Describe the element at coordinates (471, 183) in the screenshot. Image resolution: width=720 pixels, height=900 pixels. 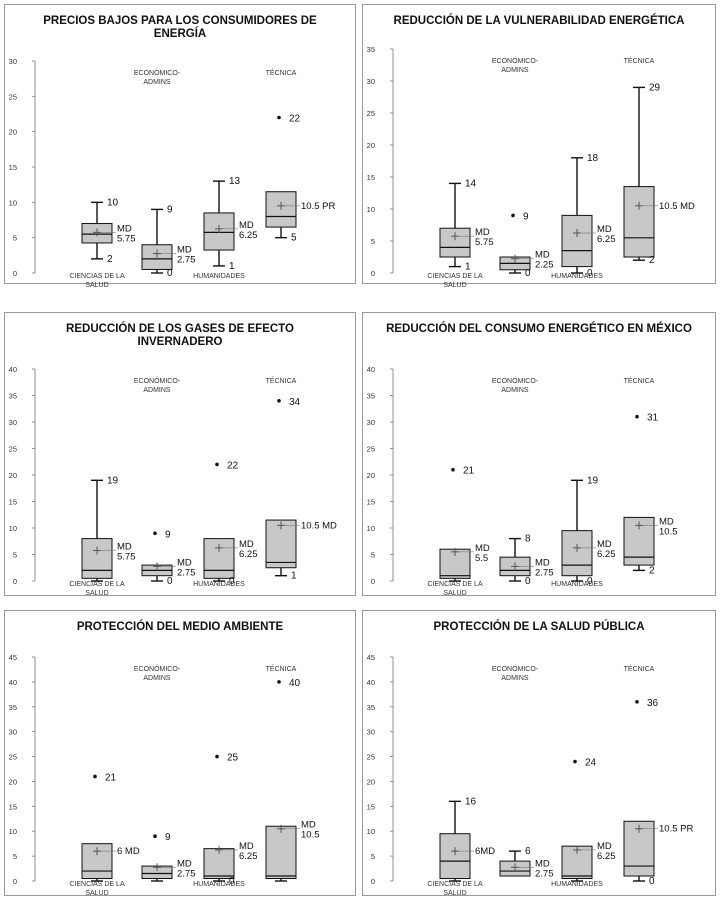
I see `max-label: 14` at that location.